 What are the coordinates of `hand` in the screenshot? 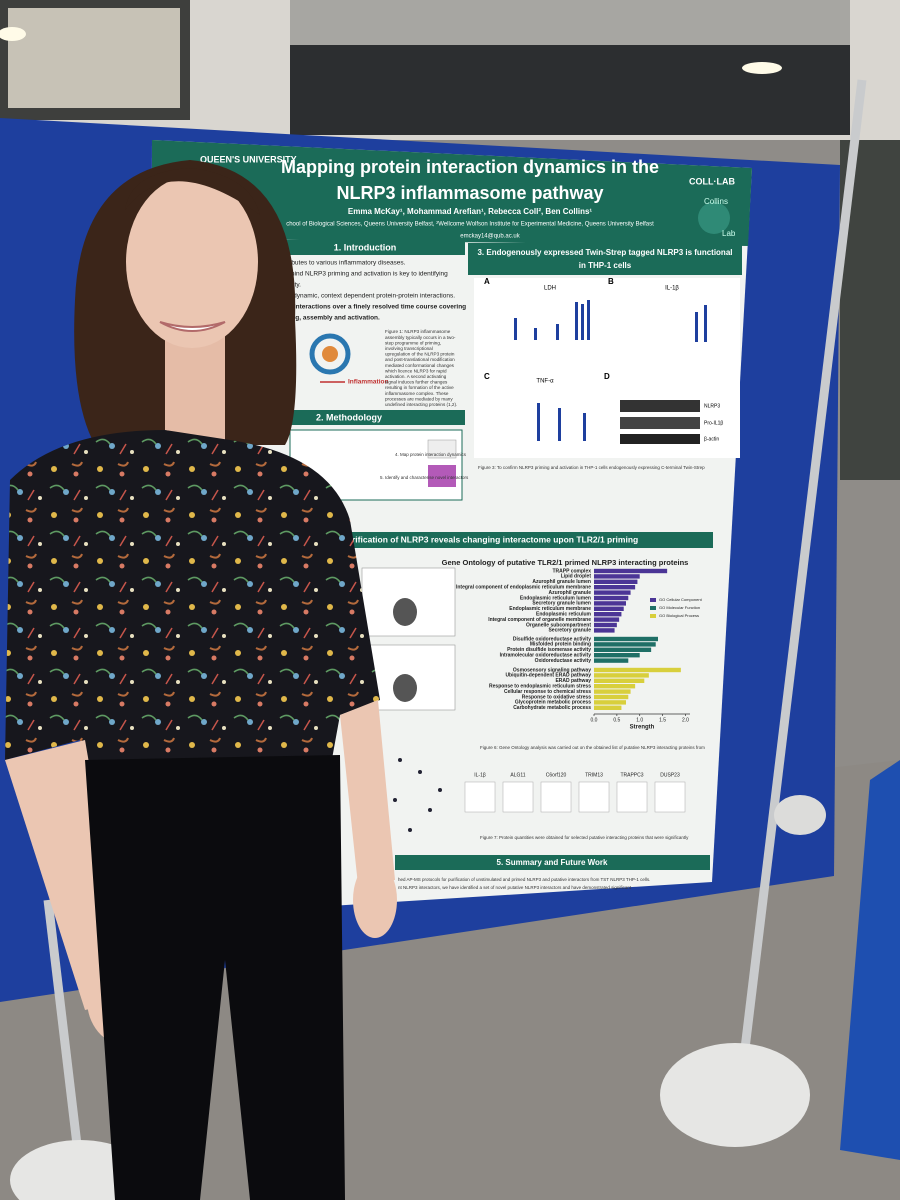 It's located at (375, 900).